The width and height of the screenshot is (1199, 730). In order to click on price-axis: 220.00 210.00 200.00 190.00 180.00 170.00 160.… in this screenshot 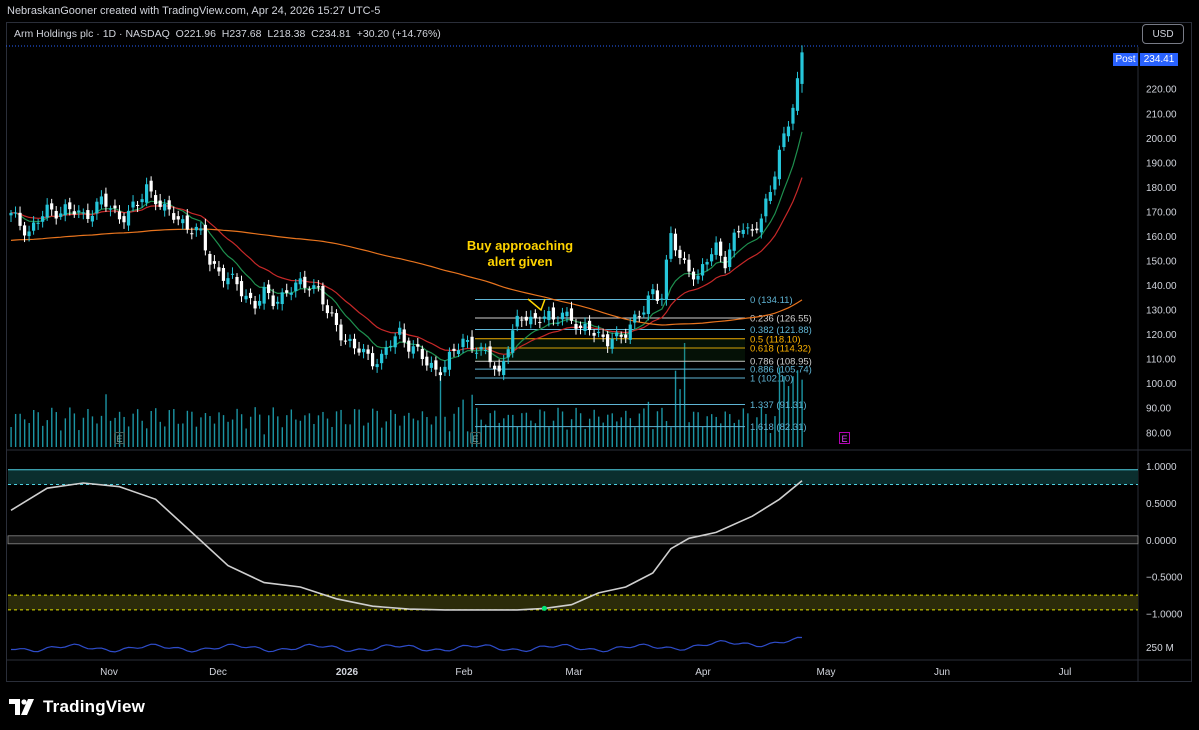, I will do `click(1161, 262)`.